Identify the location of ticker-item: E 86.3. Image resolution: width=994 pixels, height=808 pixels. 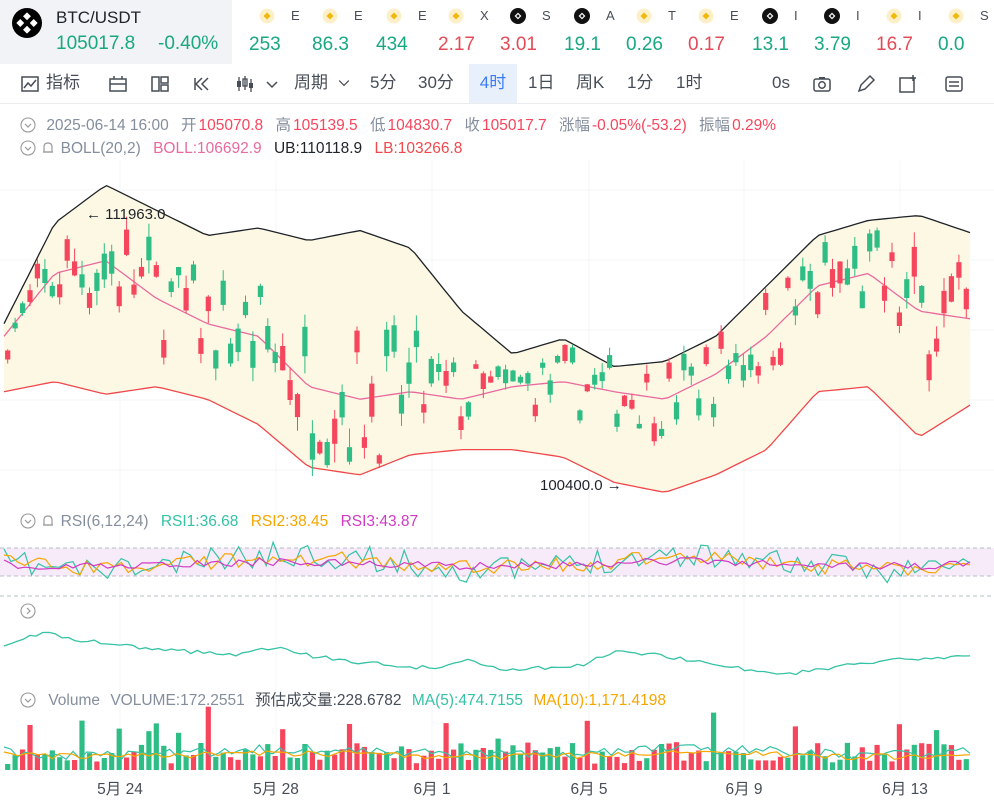
(339, 32).